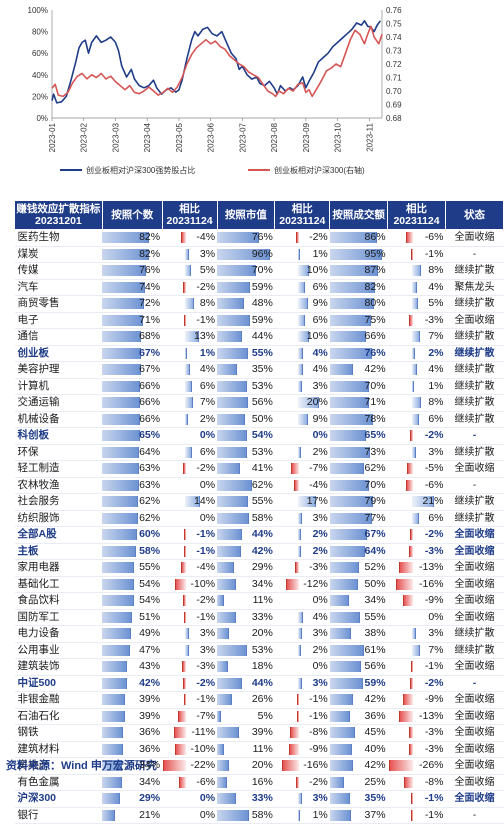  I want to click on value-cell: 21%, so click(132, 815).